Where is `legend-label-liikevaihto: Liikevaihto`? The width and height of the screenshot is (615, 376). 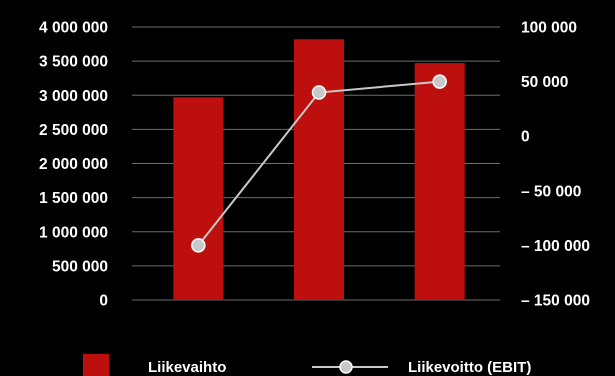 legend-label-liikevaihto: Liikevaihto is located at coordinates (187, 367).